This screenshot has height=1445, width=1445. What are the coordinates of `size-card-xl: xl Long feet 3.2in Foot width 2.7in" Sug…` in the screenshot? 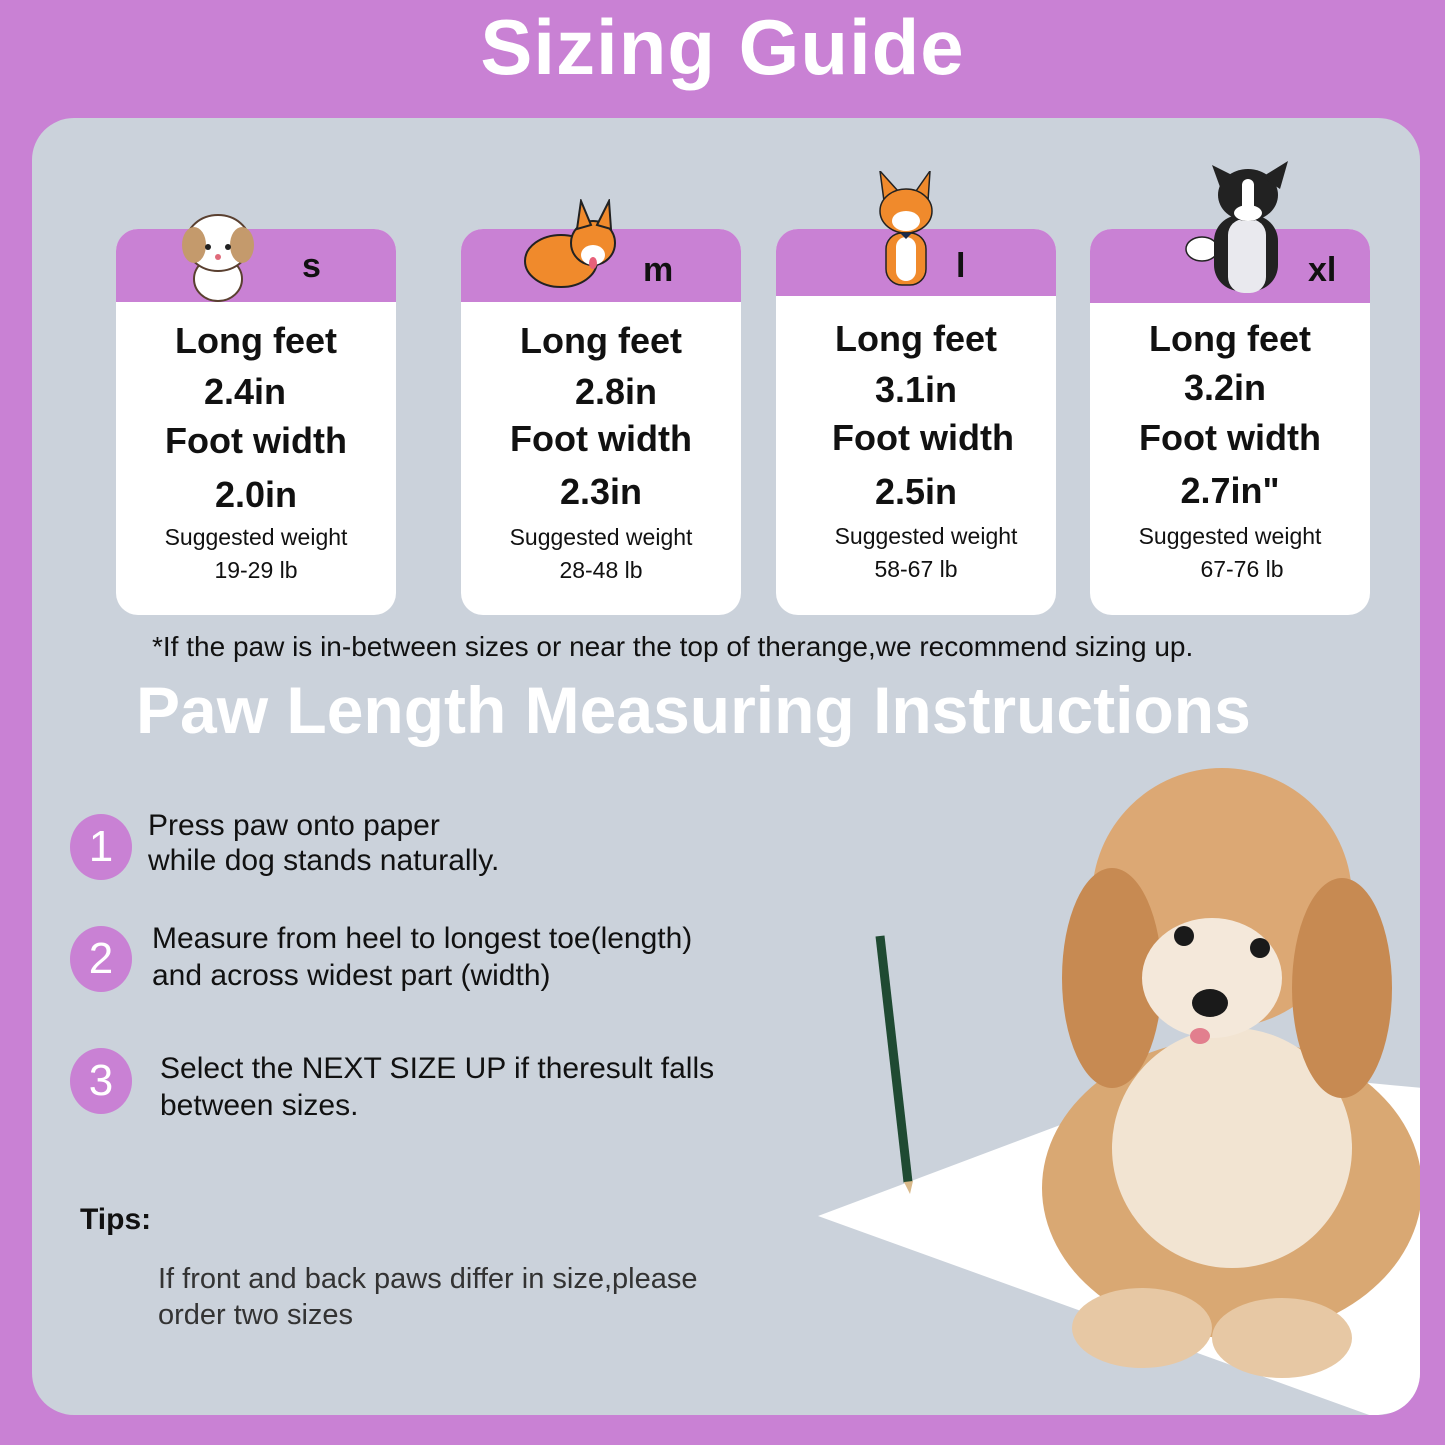 It's located at (1230, 388).